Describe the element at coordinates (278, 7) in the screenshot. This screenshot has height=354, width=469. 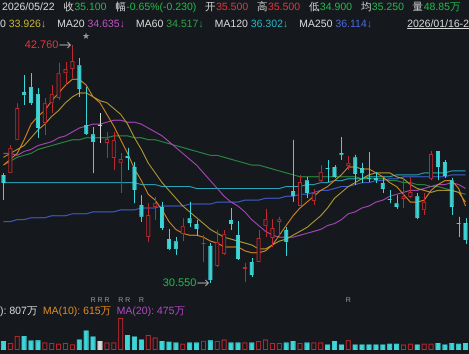
I see `text: 高35.500` at that location.